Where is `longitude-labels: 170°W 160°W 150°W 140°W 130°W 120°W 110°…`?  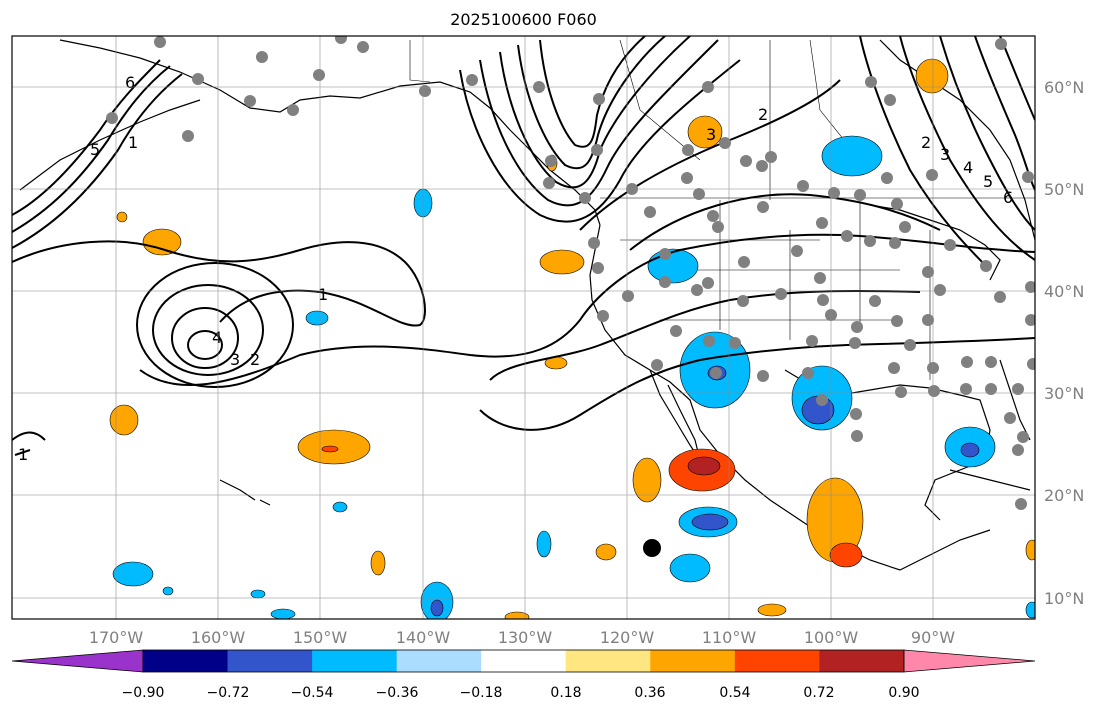 longitude-labels: 170°W 160°W 150°W 140°W 130°W 120°W 110°… is located at coordinates (522, 637).